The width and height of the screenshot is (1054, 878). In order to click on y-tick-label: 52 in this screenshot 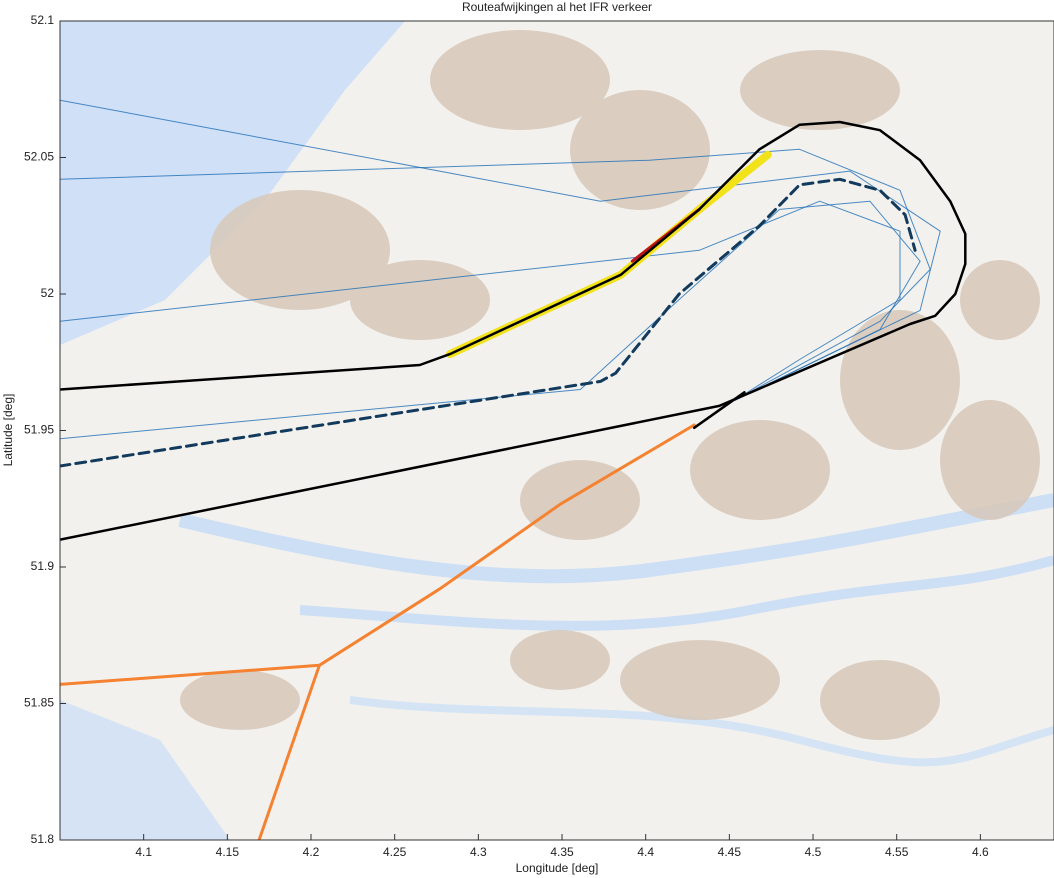, I will do `click(48, 293)`.